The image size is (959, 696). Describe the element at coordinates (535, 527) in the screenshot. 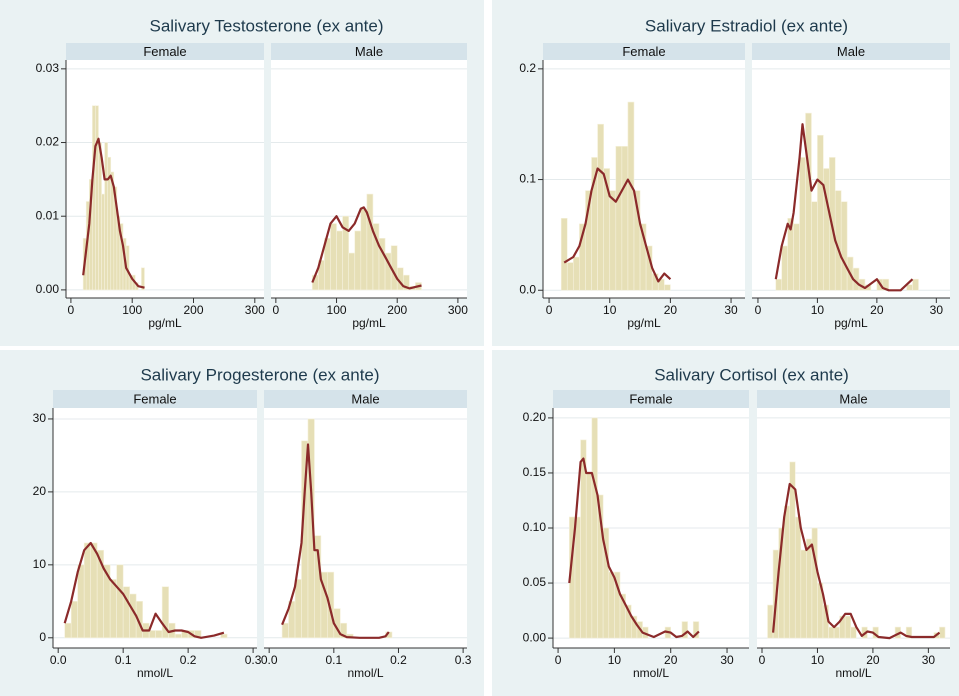

I see `y-tick-label: 0.10` at that location.